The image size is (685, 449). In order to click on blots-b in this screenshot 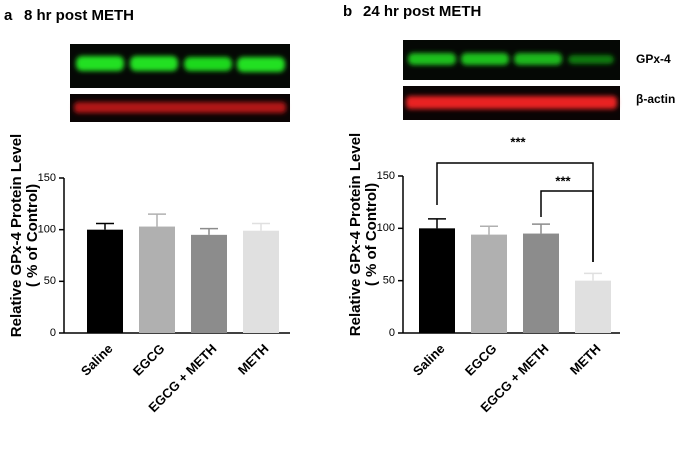, I will do `click(511, 80)`.